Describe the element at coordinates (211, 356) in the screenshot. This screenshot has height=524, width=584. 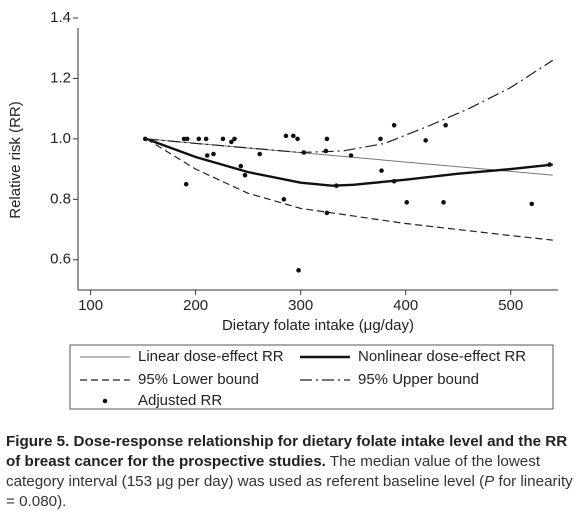
I see `legend-label: Linear dose-effect RR` at that location.